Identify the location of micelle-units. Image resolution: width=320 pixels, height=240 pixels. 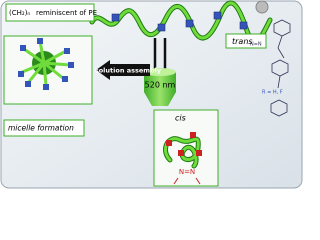
(46, 64).